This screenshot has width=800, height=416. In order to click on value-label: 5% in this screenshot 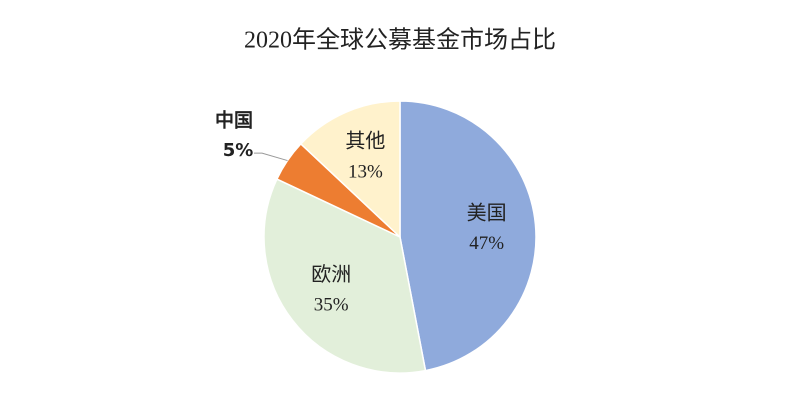, I will do `click(238, 150)`.